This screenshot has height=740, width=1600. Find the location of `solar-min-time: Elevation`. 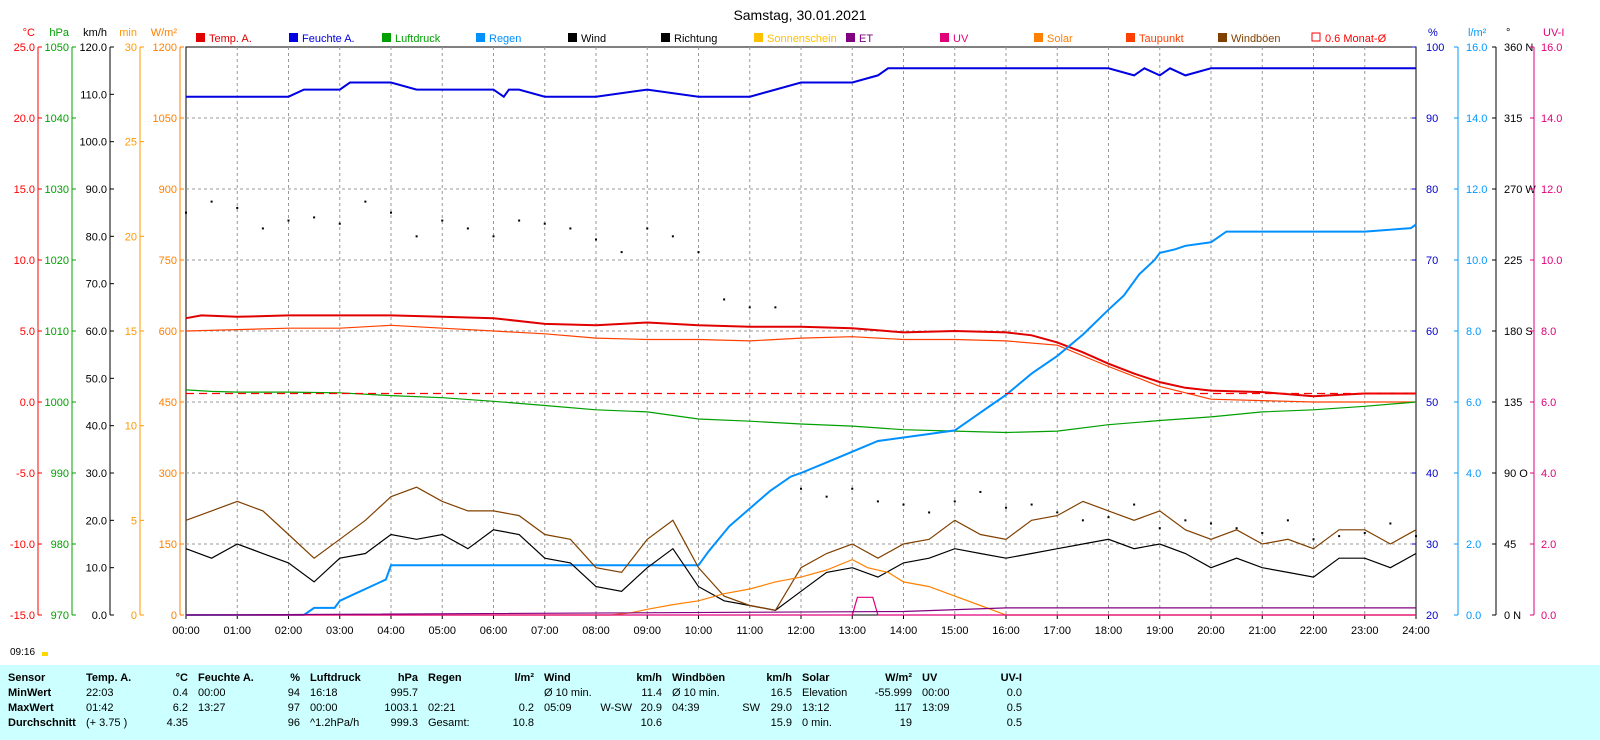

solar-min-time: Elevation is located at coordinates (825, 693).